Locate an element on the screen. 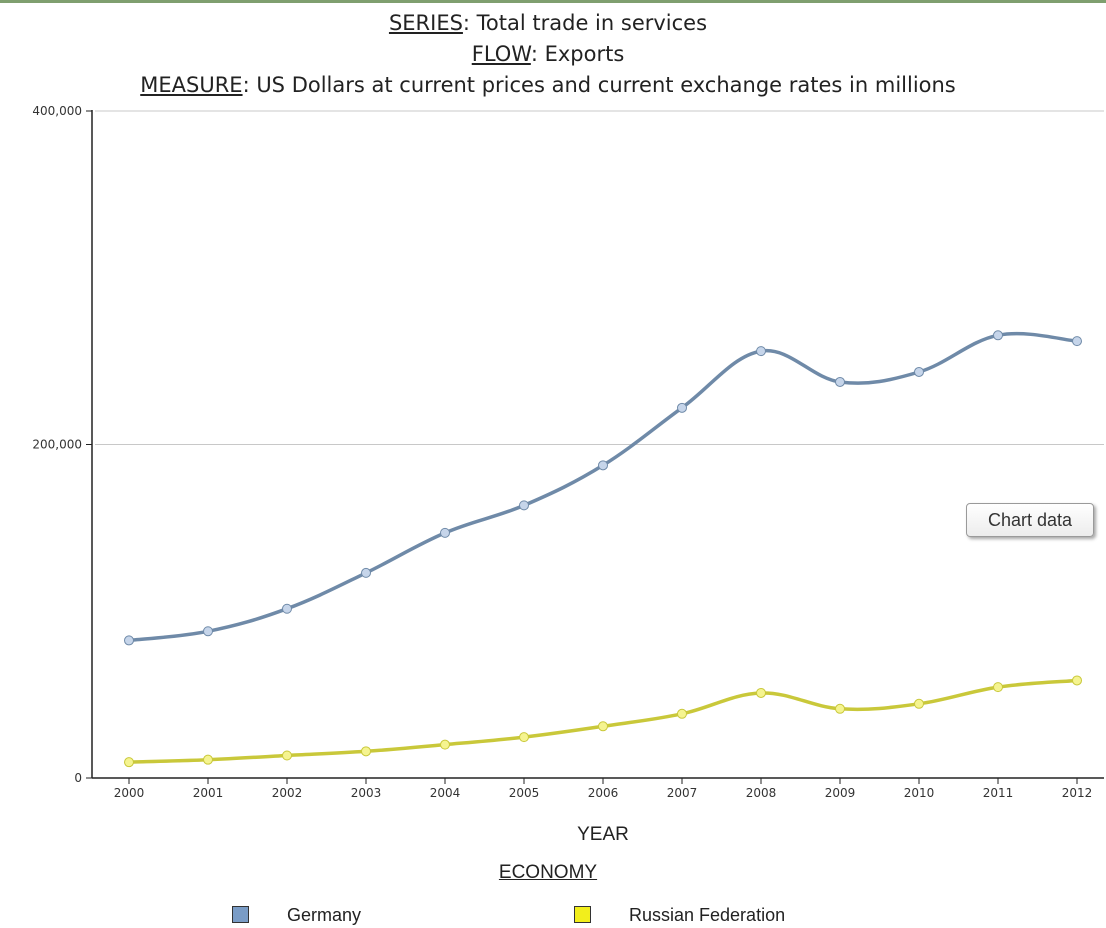  data-point-russian-federation-2008 is located at coordinates (761, 692).